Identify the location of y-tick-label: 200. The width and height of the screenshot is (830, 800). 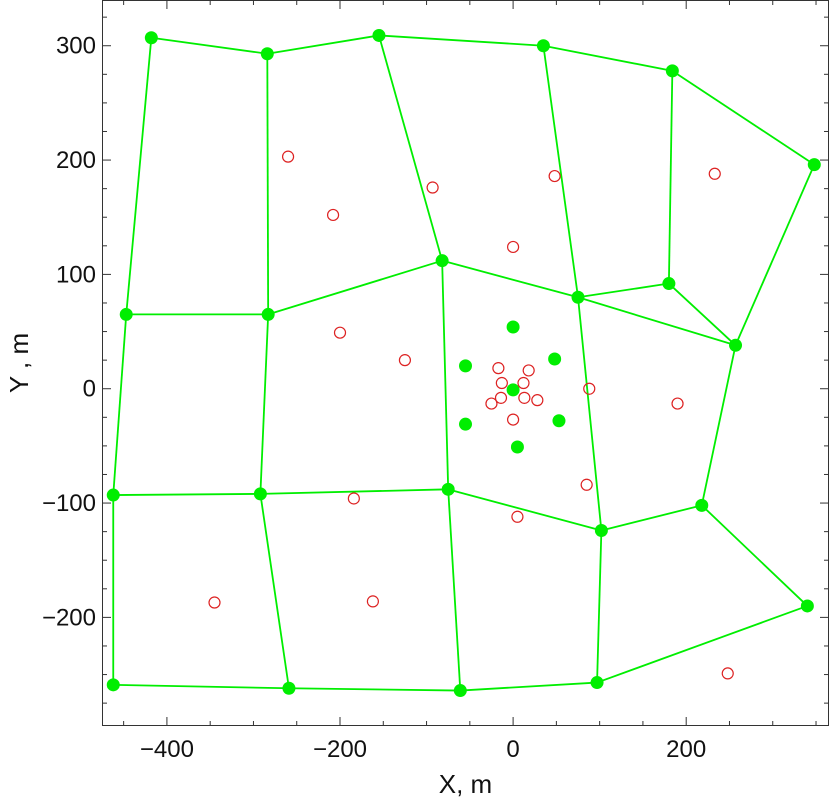
(76, 160).